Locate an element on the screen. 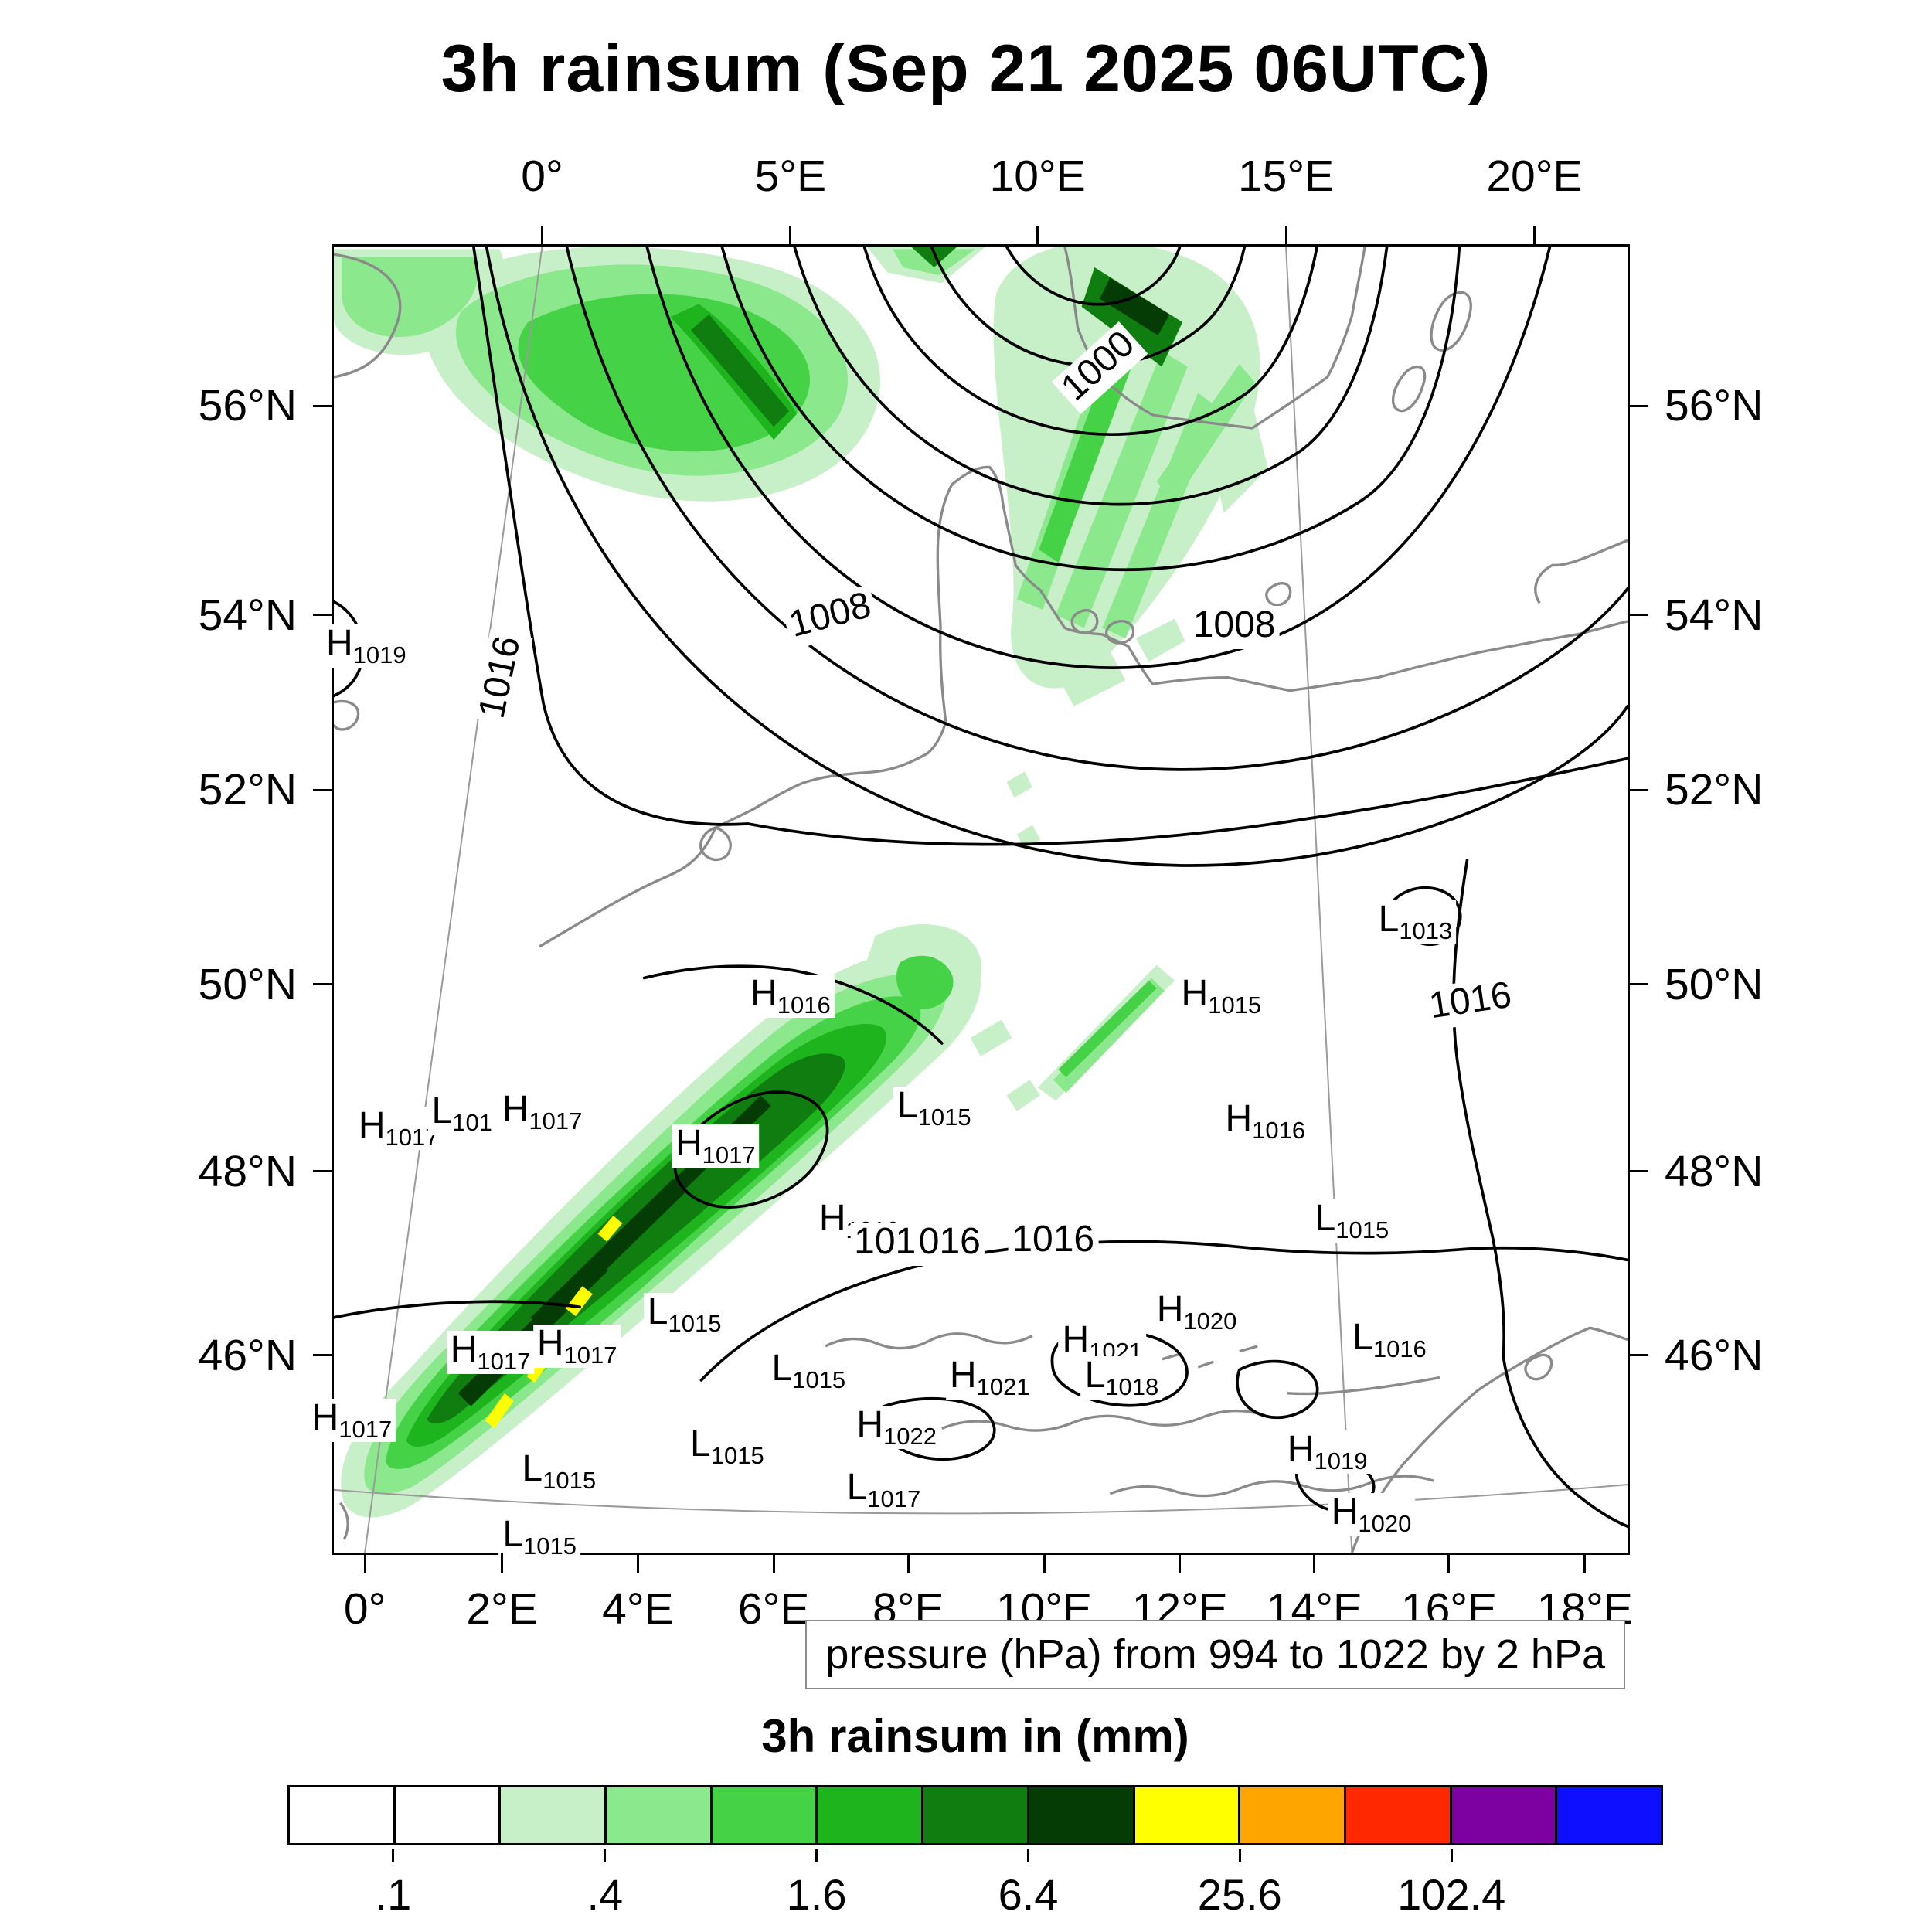  longitude-tick-label: 4°E is located at coordinates (638, 1609).